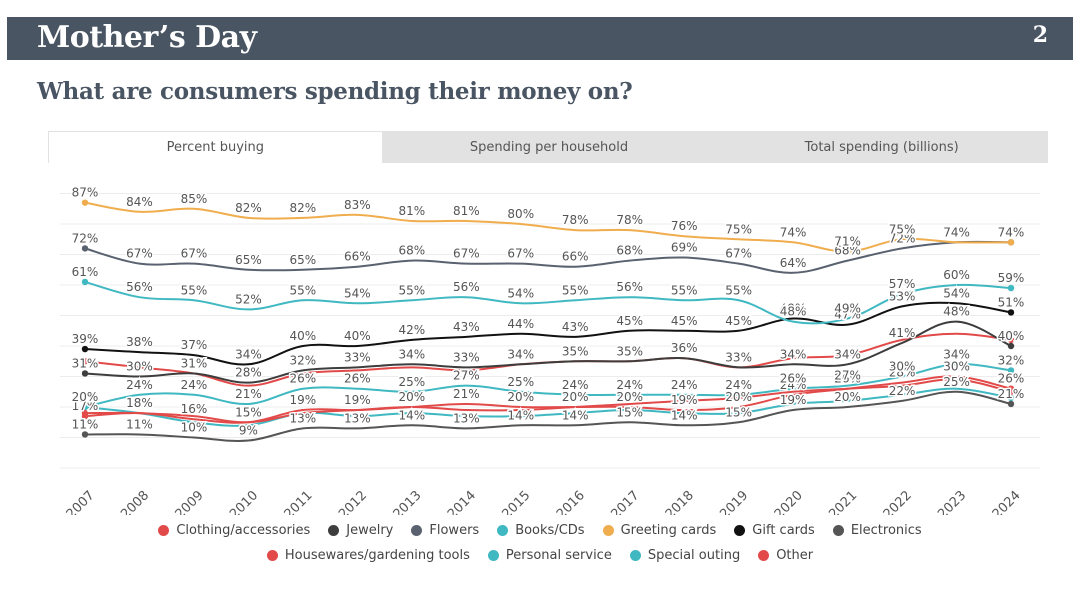  Describe the element at coordinates (734, 501) in the screenshot. I see `x-tick-label: 2019` at that location.